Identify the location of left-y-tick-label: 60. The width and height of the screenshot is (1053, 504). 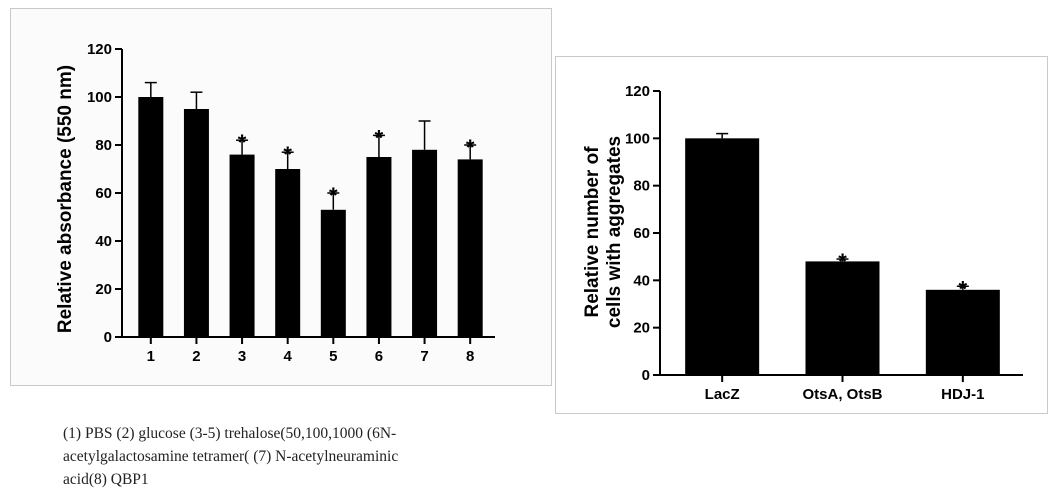
(103, 193).